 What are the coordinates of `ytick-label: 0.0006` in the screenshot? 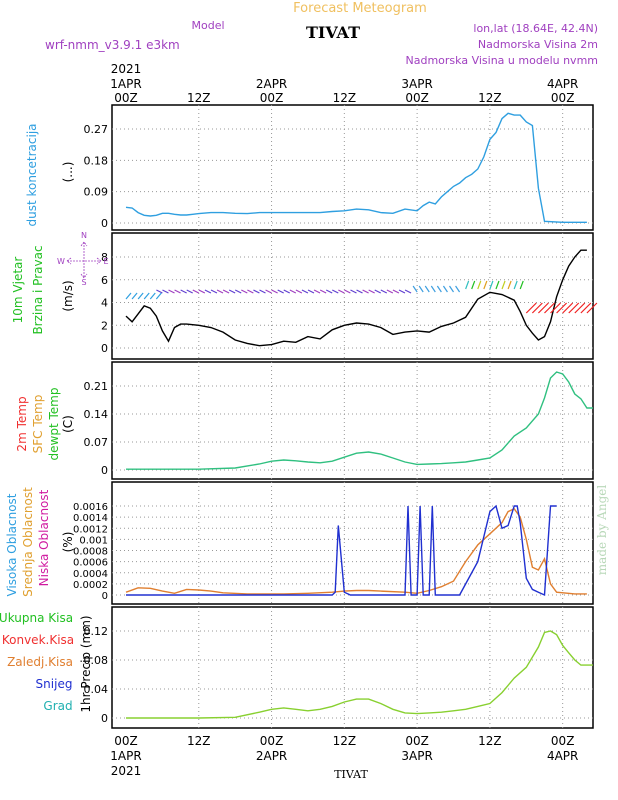 It's located at (90, 563).